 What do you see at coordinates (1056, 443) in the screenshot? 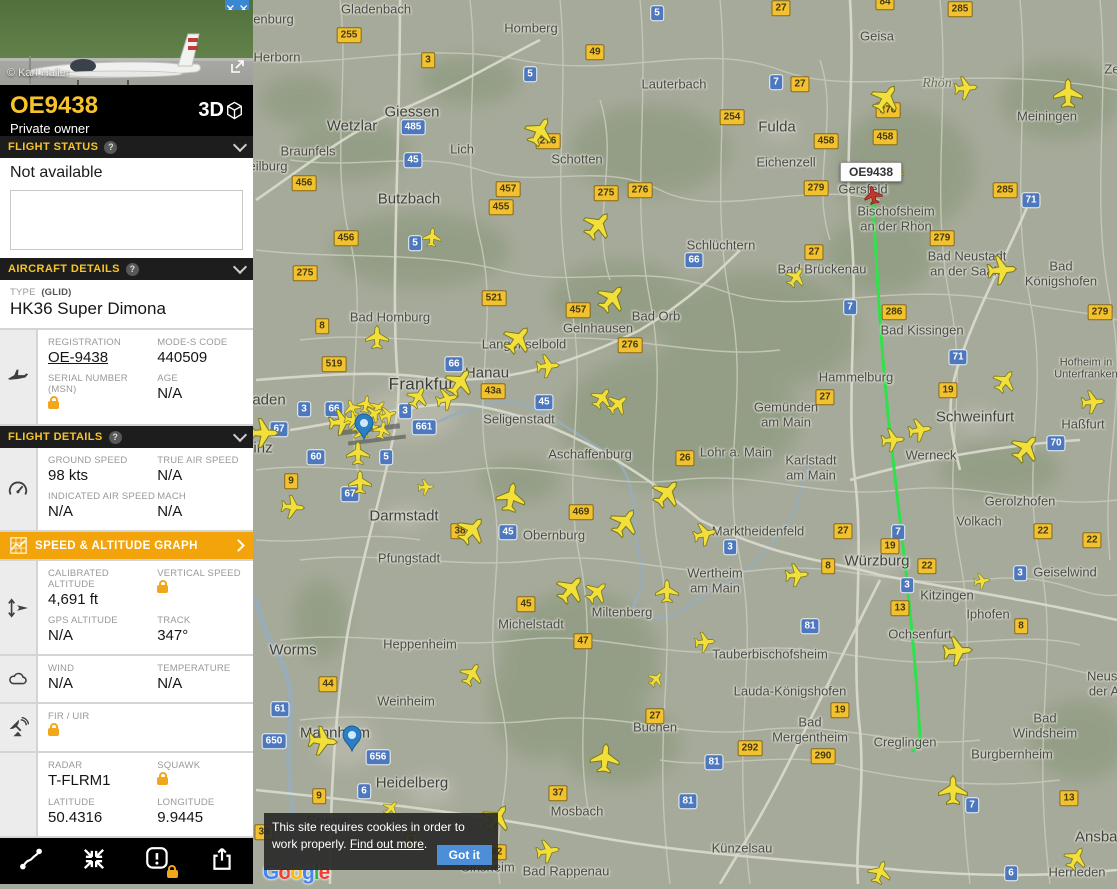
I see `road-shield: 70` at bounding box center [1056, 443].